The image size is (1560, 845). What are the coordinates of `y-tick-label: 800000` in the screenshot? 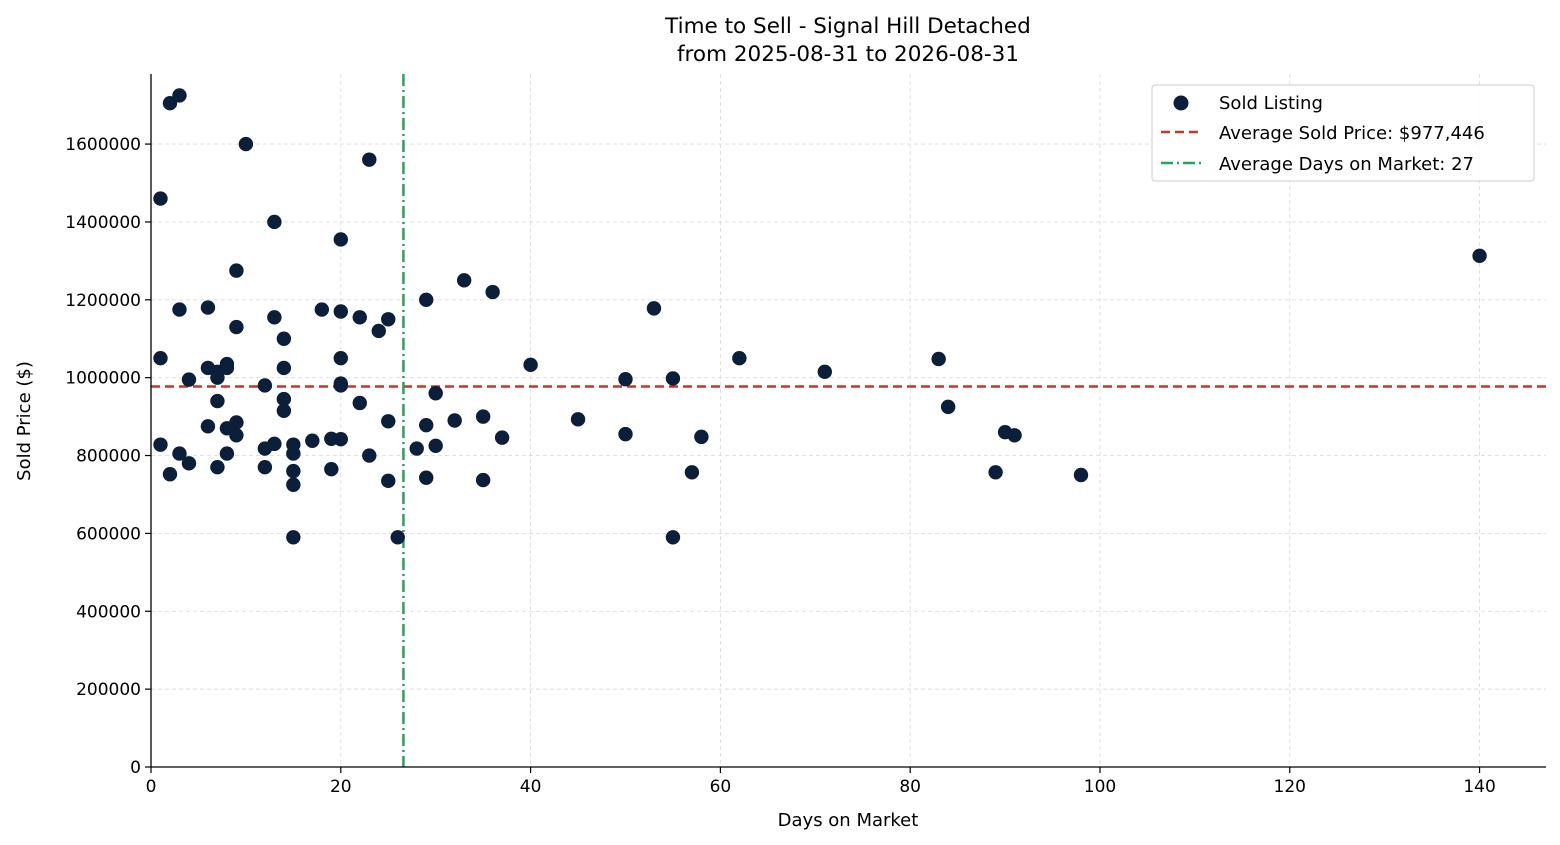 It's located at (108, 457).